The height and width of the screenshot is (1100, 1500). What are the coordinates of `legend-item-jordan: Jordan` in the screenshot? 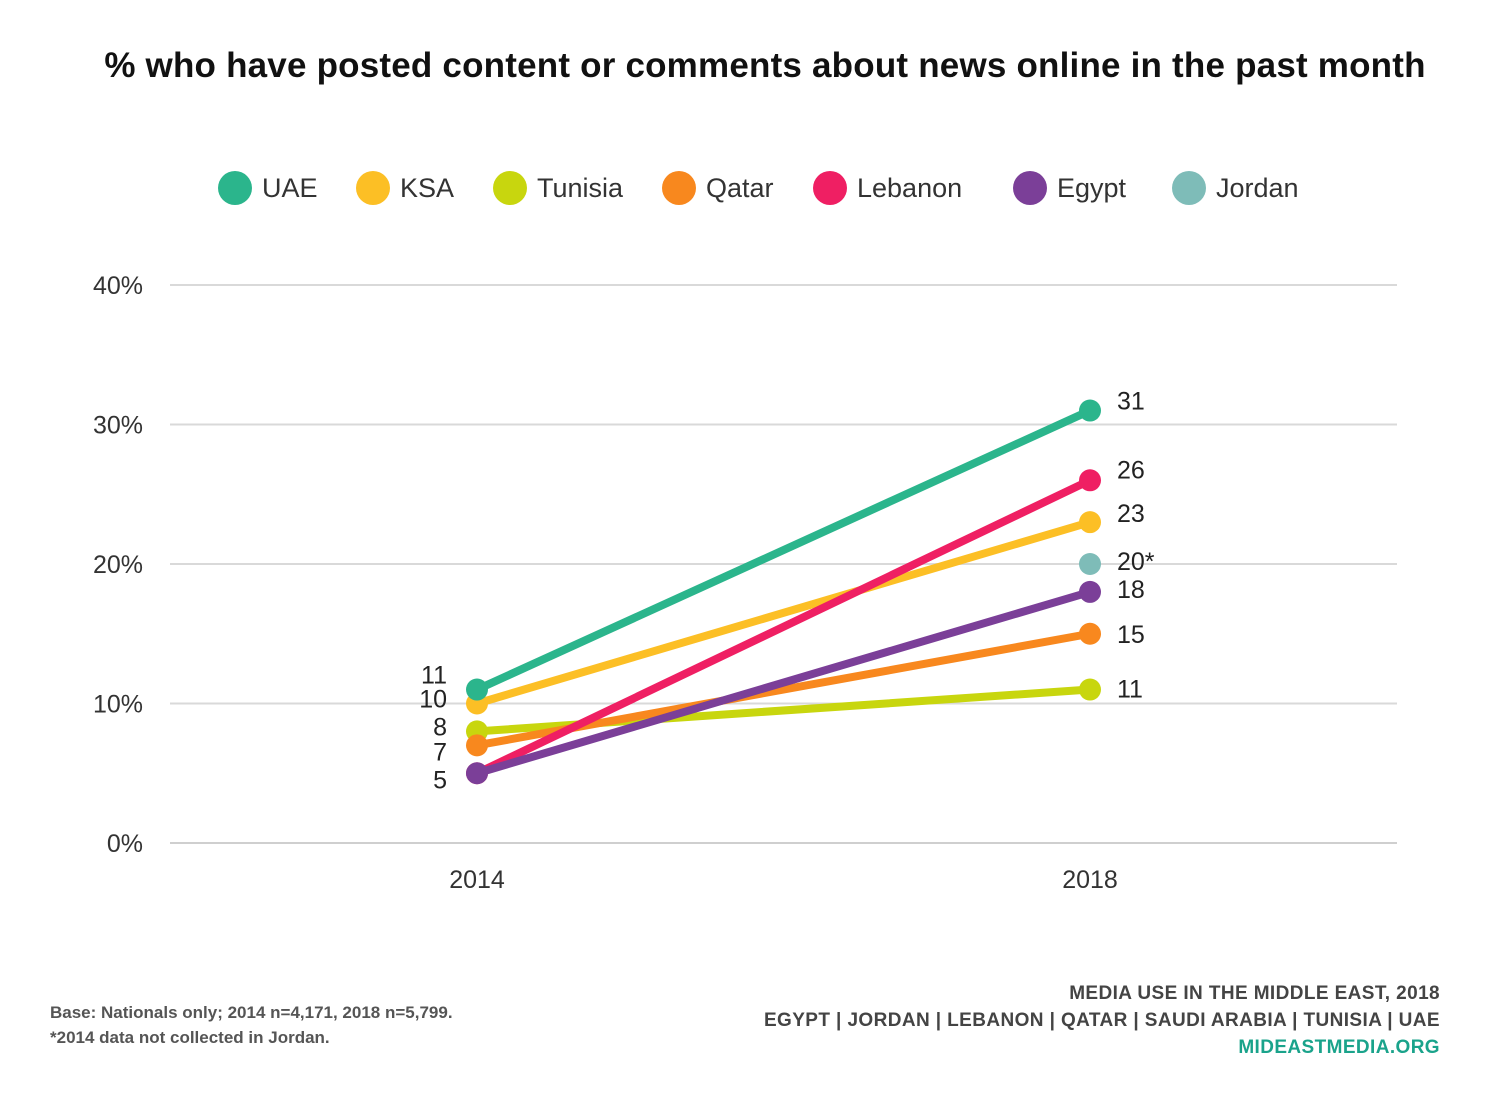 It's located at (1235, 188).